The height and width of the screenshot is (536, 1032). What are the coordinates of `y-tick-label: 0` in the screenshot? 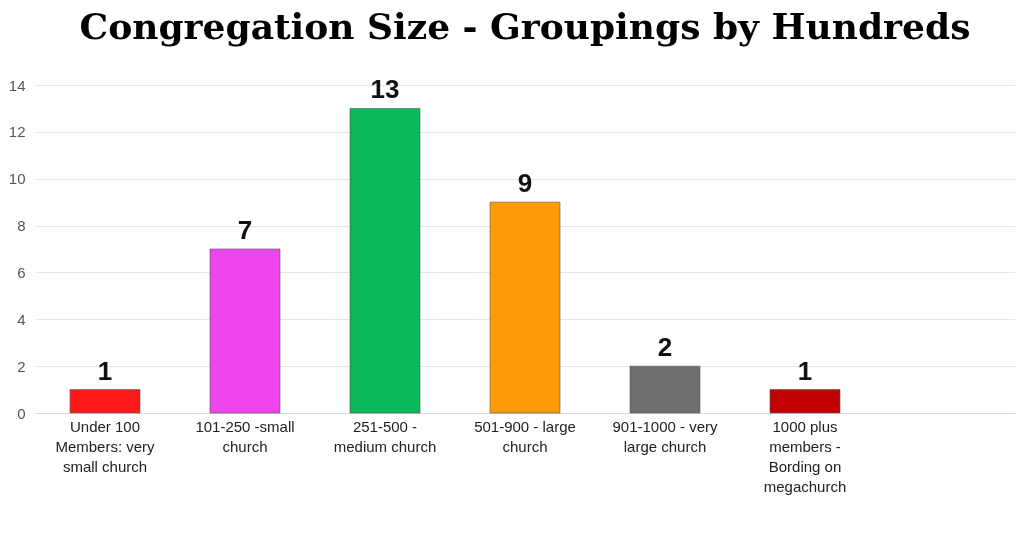 It's located at (21, 413).